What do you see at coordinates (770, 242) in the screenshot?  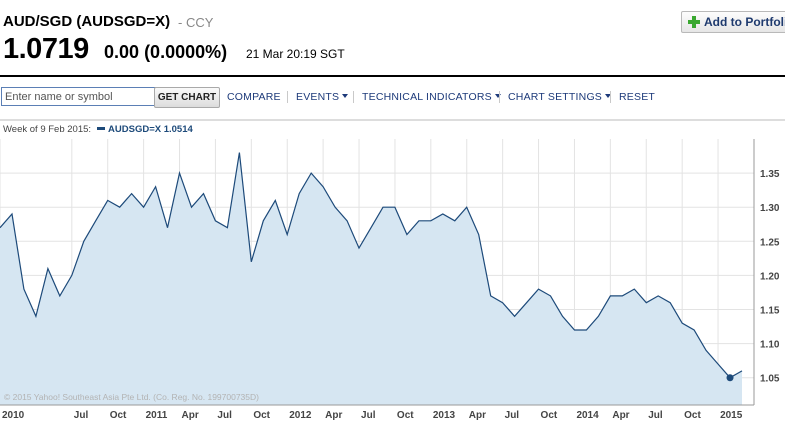 I see `y-tick-label: 1.25` at bounding box center [770, 242].